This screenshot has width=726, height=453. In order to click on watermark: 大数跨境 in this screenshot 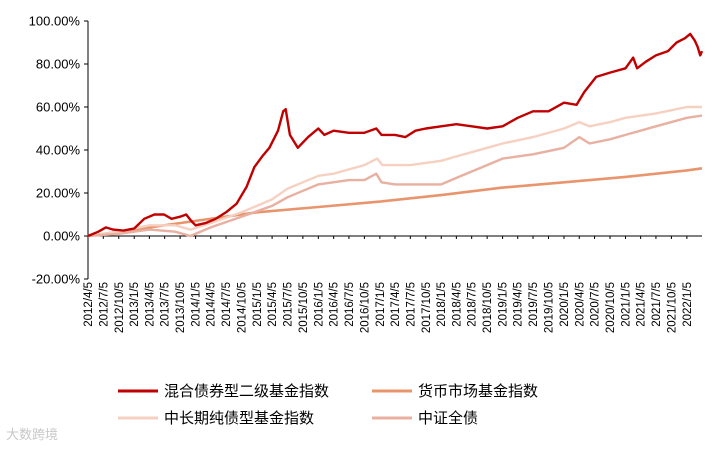, I will do `click(32, 435)`.